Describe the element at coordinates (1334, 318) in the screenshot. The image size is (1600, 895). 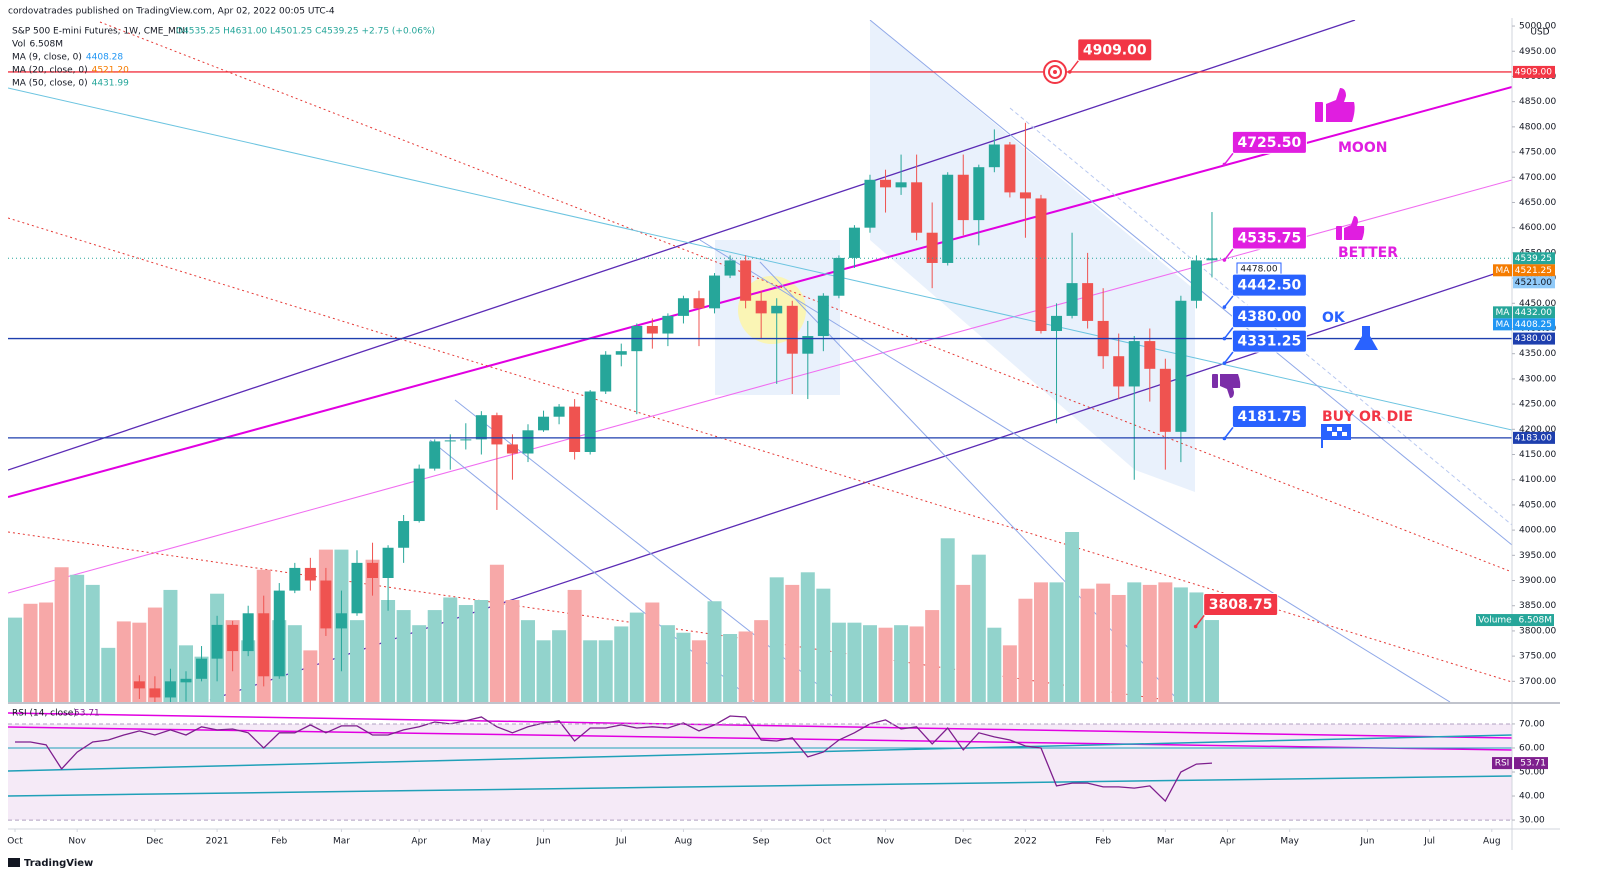
I see `note: OK` at that location.